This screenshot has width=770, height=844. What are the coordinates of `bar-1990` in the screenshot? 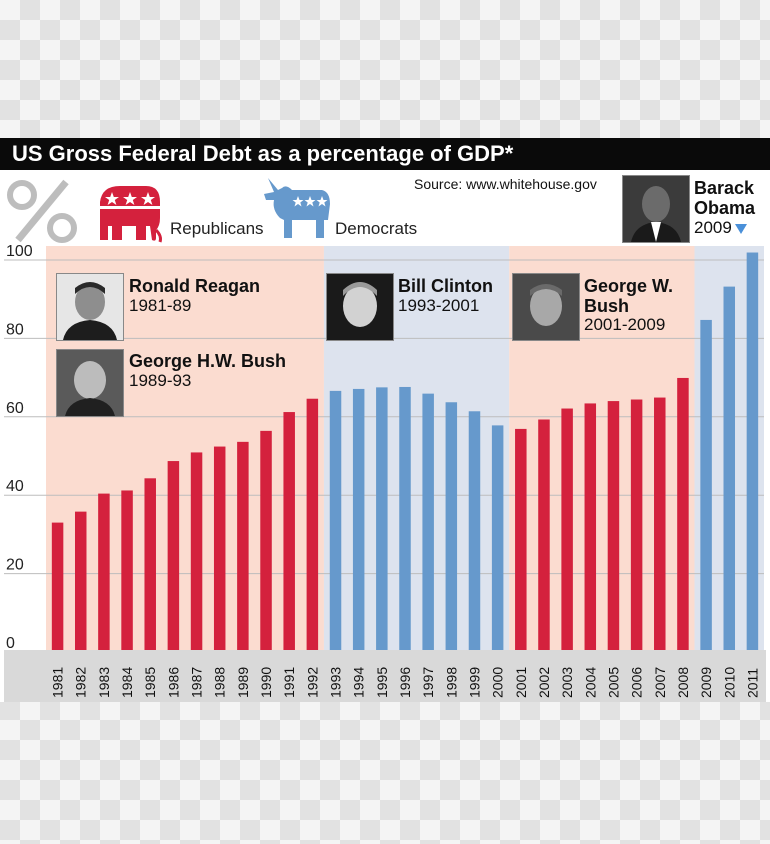 It's located at (266, 540).